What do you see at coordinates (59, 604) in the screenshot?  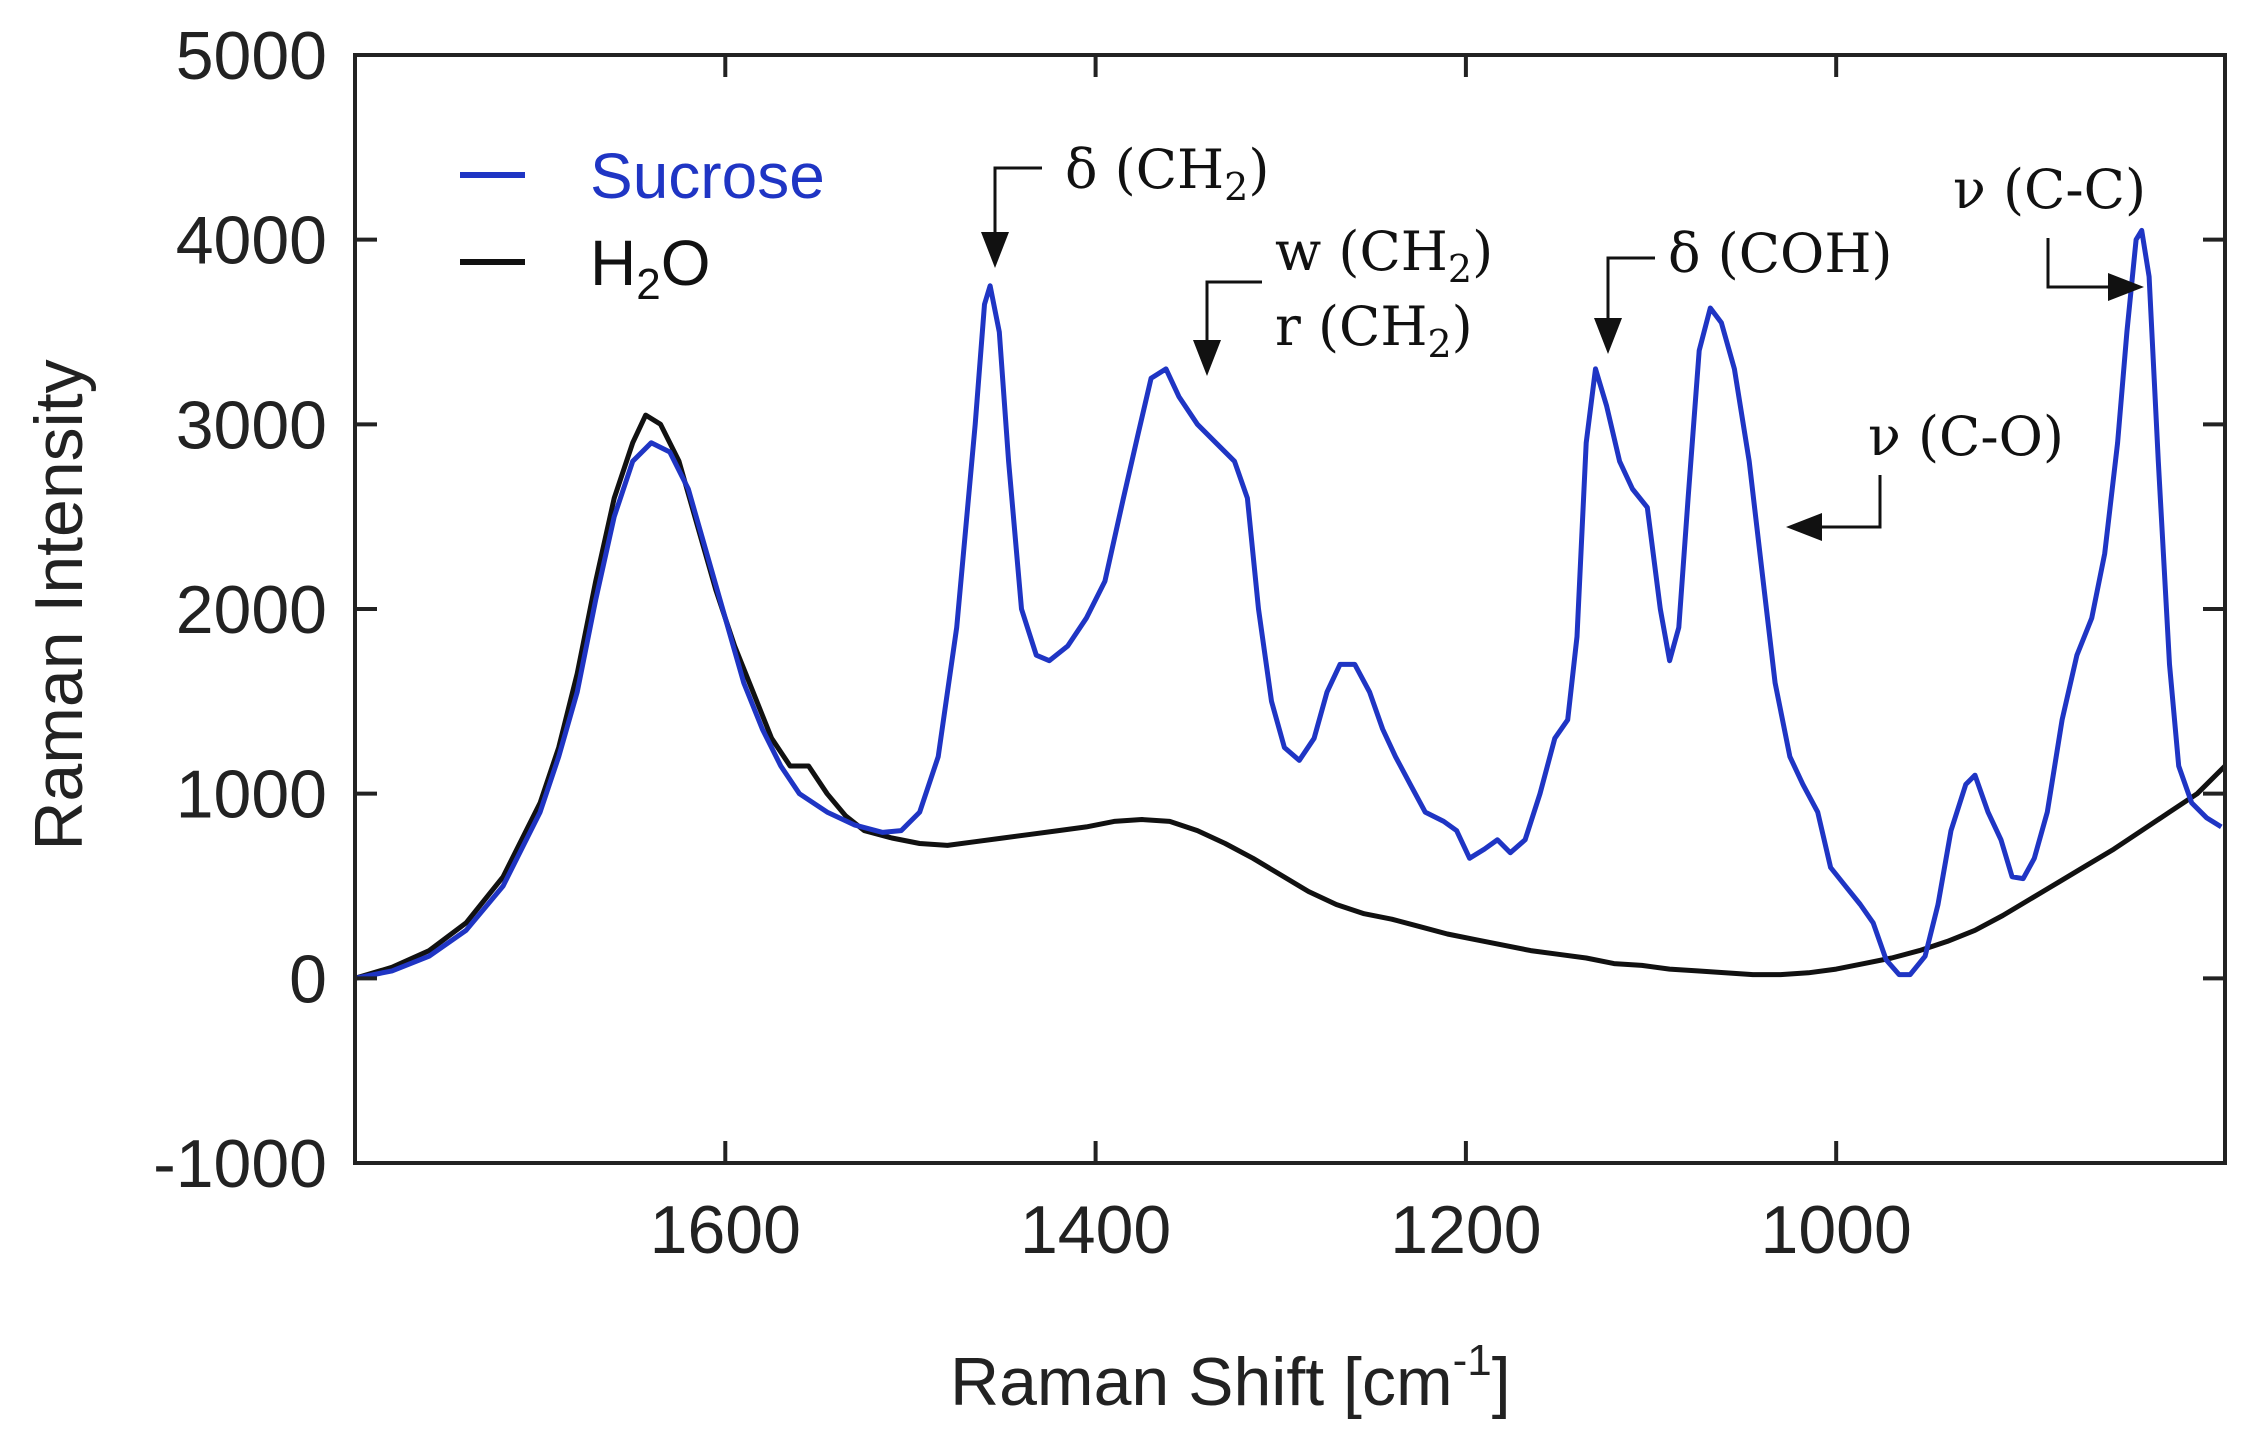 I see `y-axis-title: Raman Intensity` at bounding box center [59, 604].